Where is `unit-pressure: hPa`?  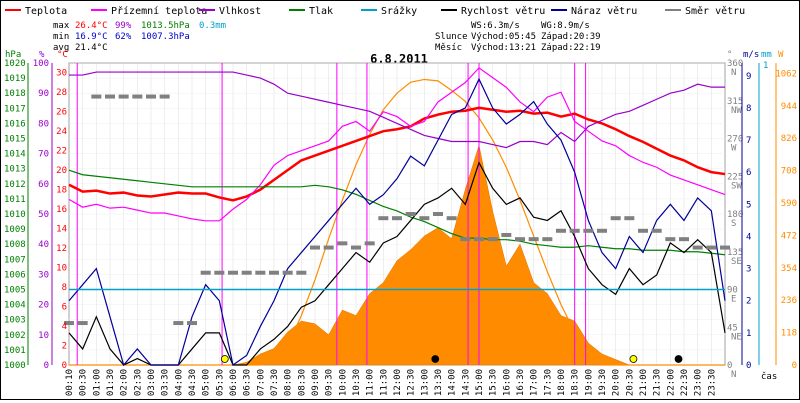 unit-pressure: hPa is located at coordinates (13, 55).